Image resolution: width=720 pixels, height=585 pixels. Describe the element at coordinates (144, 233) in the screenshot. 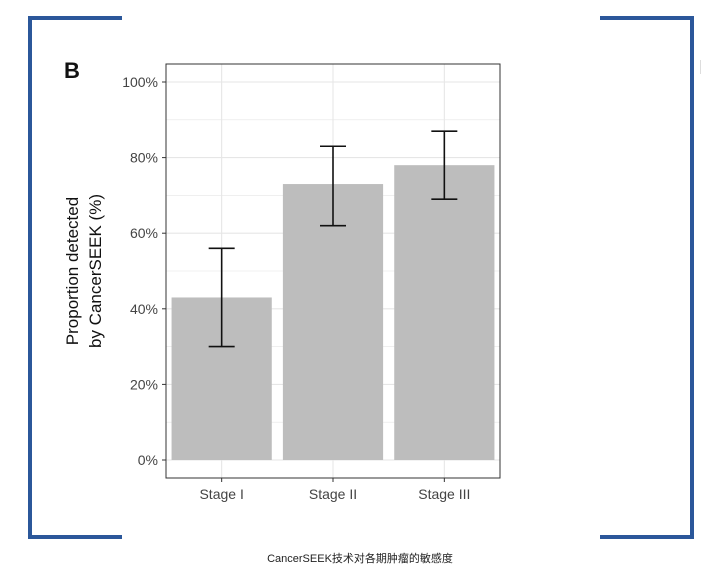

I see `y-tick-label: 60%` at that location.